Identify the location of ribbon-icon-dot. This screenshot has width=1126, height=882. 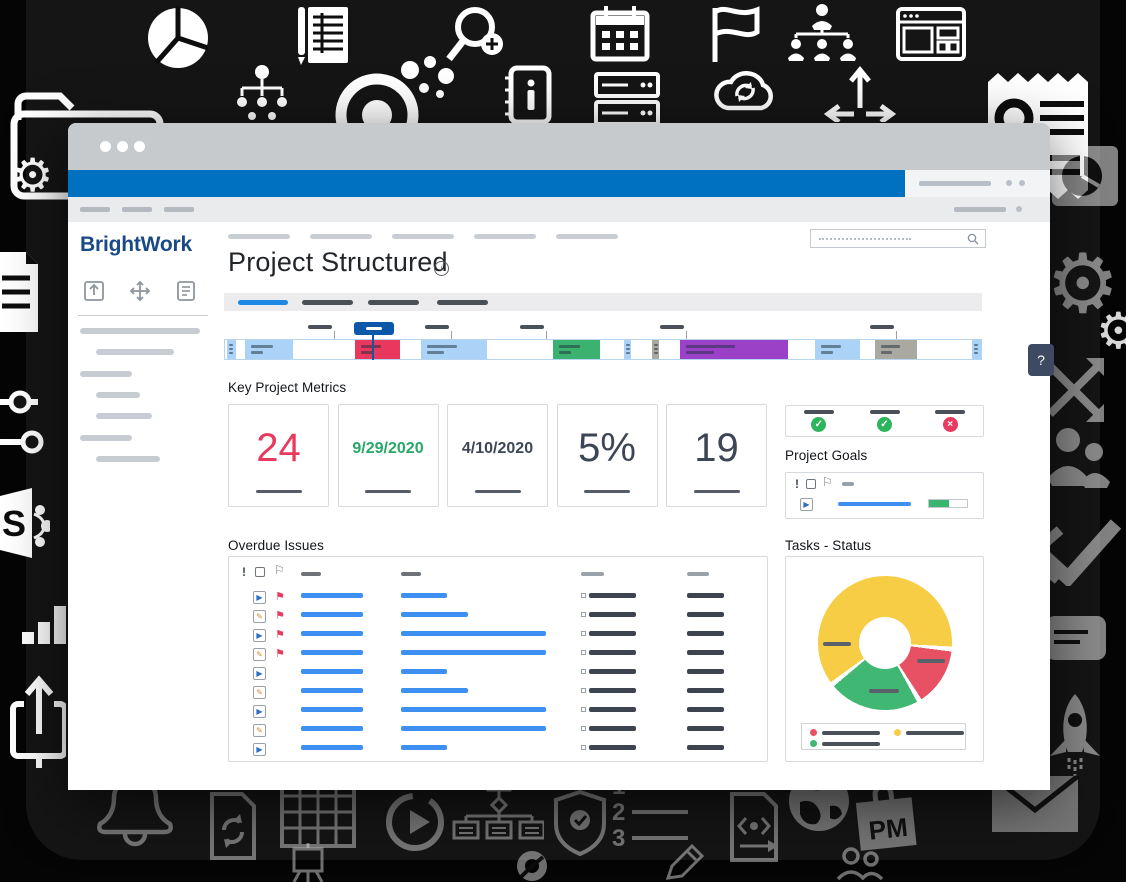
(1019, 209).